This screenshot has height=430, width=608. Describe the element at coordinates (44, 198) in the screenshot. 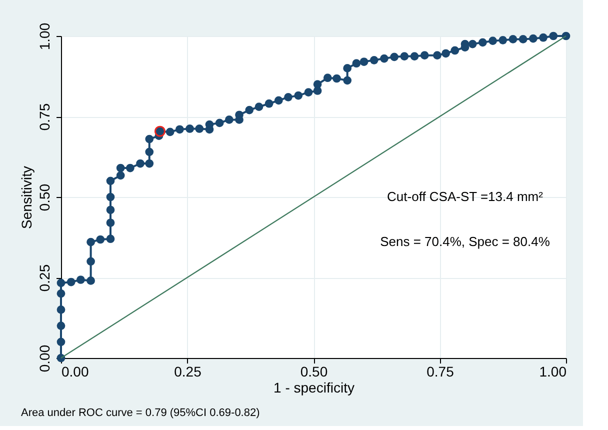

I see `y-tick-label: 0.50` at that location.